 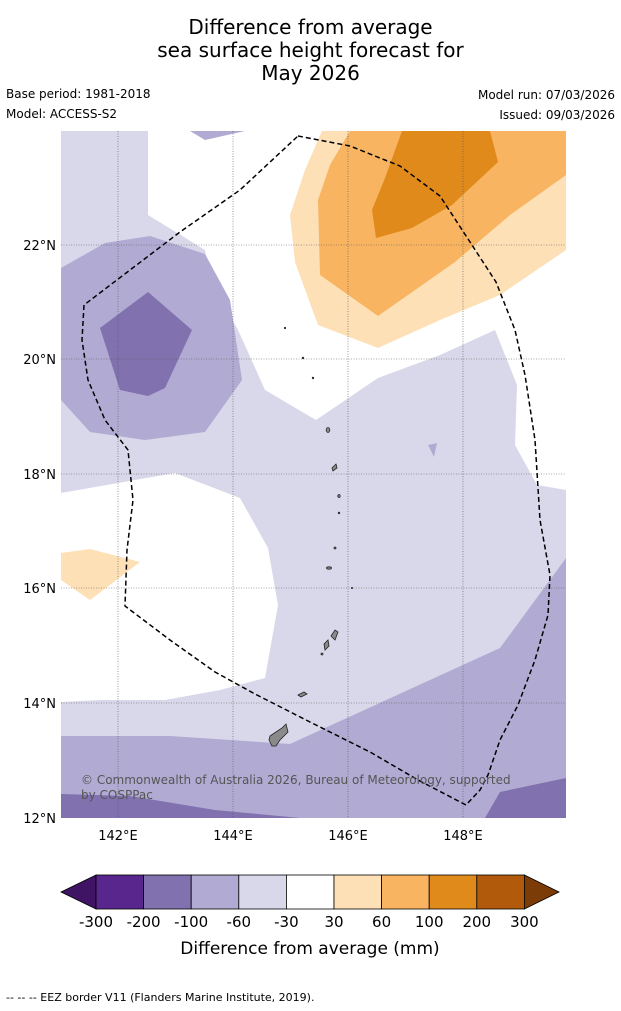 I want to click on island-sarigan, so click(x=335, y=548).